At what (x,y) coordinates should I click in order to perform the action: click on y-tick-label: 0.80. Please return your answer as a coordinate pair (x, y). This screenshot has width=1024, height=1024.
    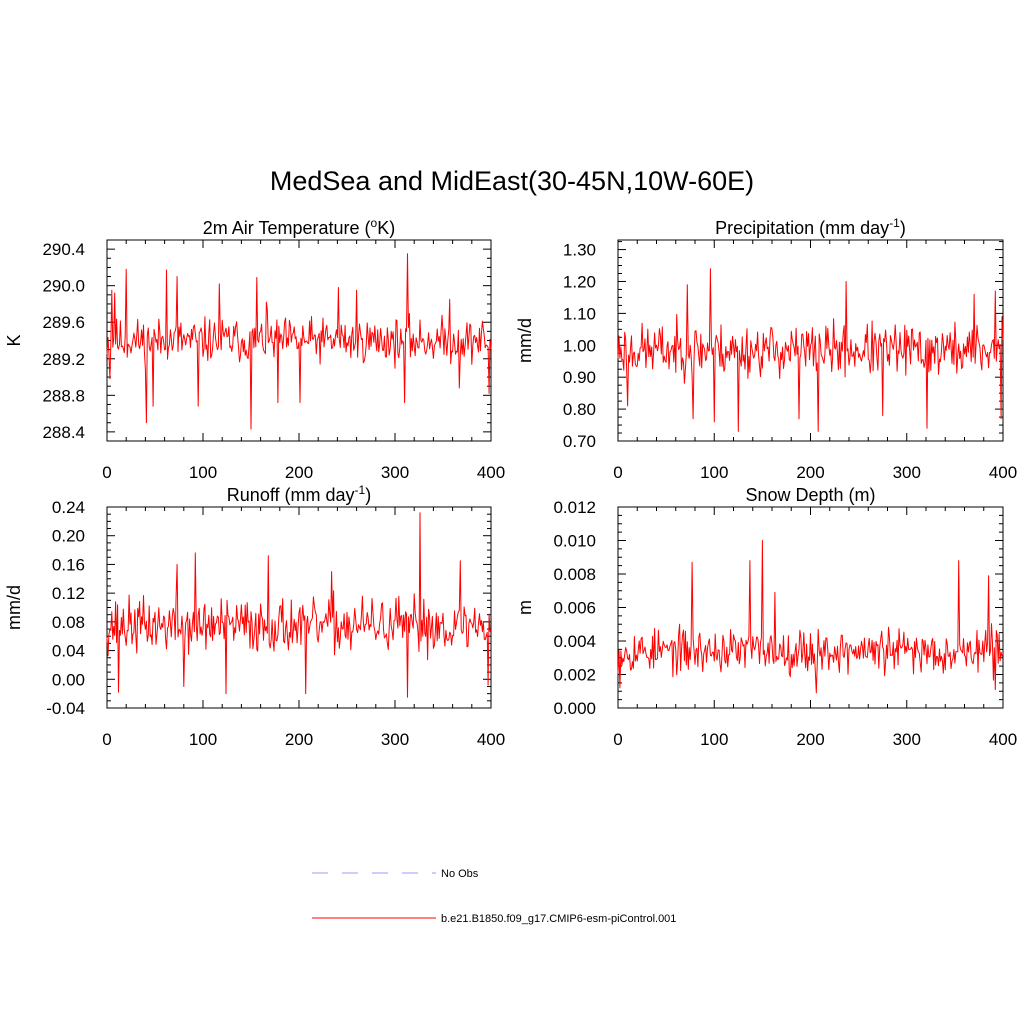
    Looking at the image, I should click on (579, 409).